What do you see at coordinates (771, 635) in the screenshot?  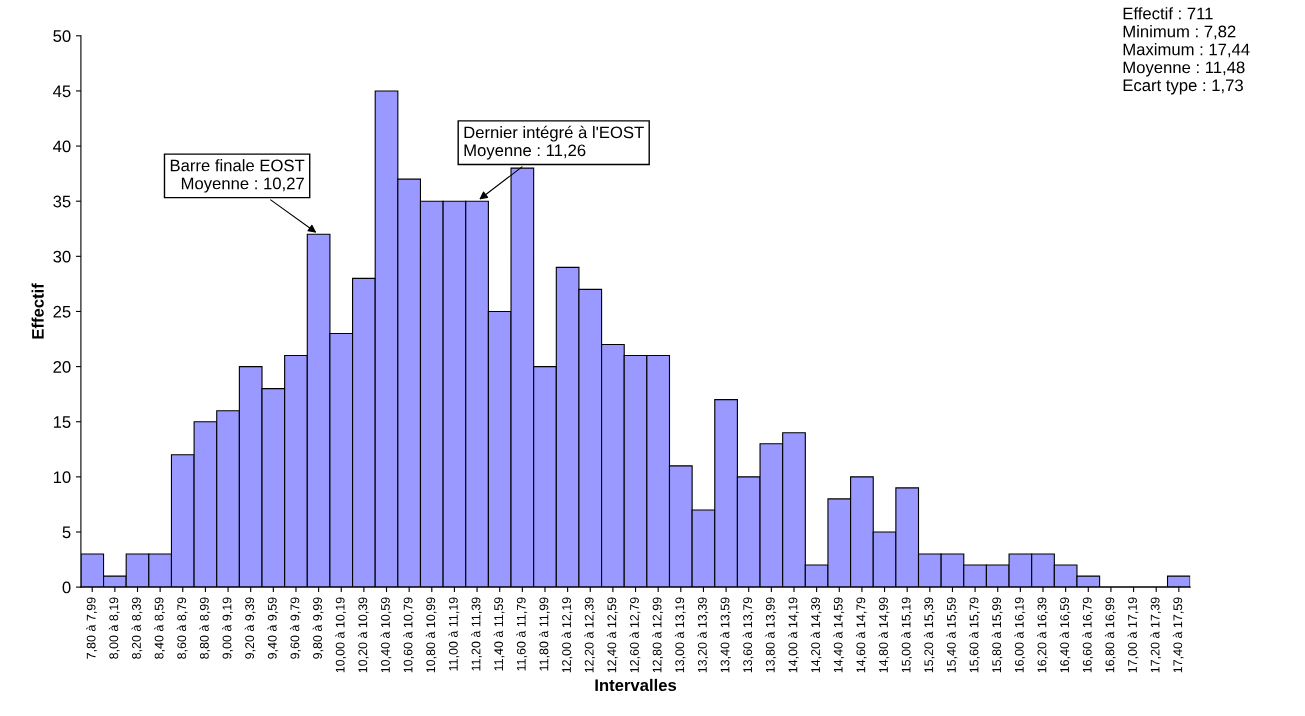 I see `x-tick-label: 13,80 à 13,99` at bounding box center [771, 635].